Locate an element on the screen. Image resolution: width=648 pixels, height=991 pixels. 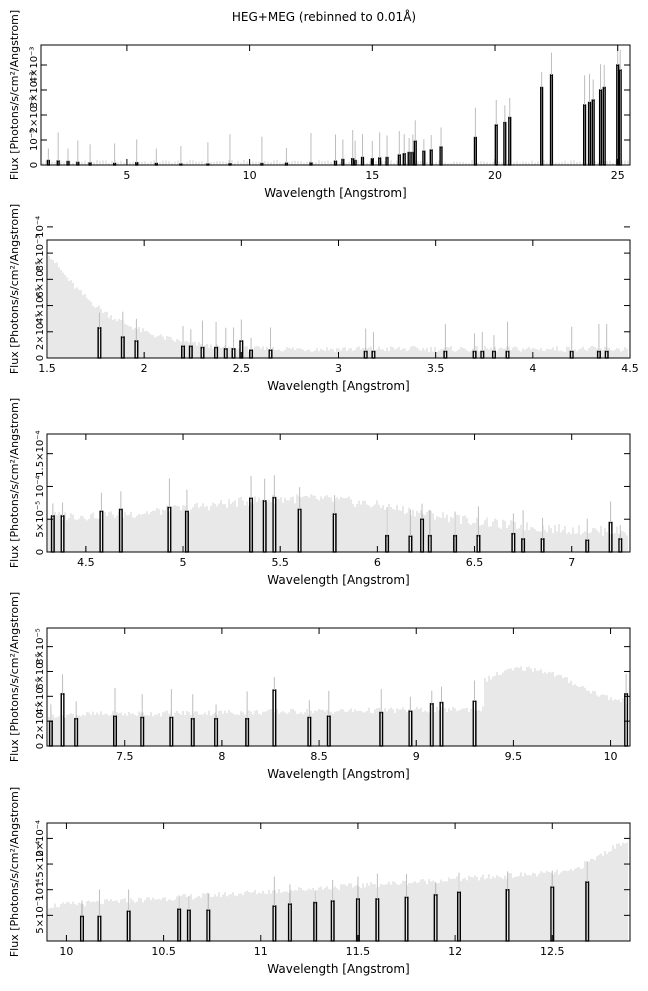
x-tick-label: 7.5 is located at coordinates (125, 756).